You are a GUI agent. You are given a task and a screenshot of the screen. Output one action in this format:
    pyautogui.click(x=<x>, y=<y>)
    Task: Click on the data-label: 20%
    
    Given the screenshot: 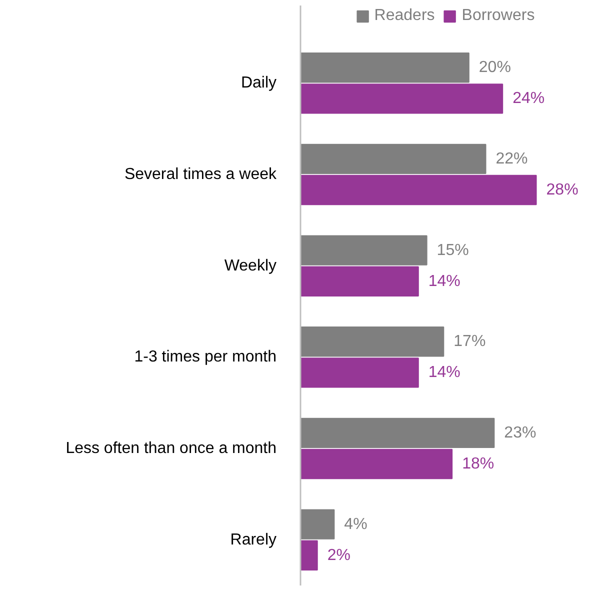 What is the action you would take?
    pyautogui.click(x=494, y=67)
    